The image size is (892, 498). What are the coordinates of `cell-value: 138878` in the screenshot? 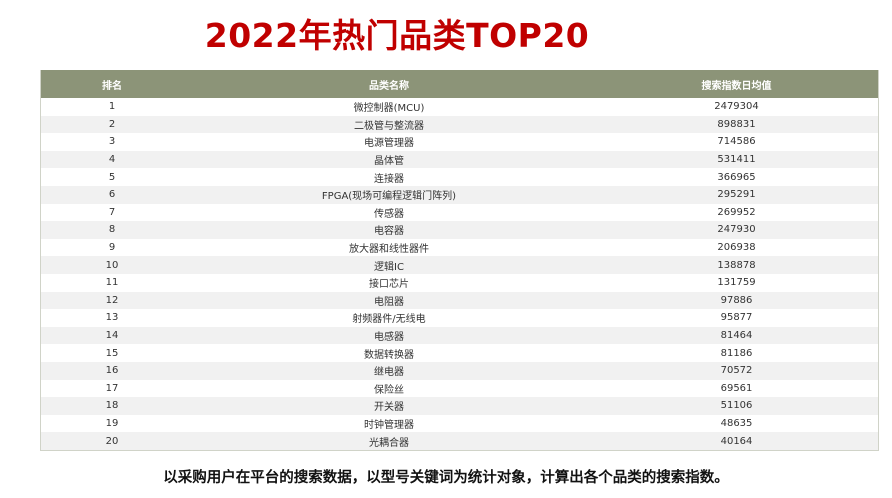 It's located at (736, 265).